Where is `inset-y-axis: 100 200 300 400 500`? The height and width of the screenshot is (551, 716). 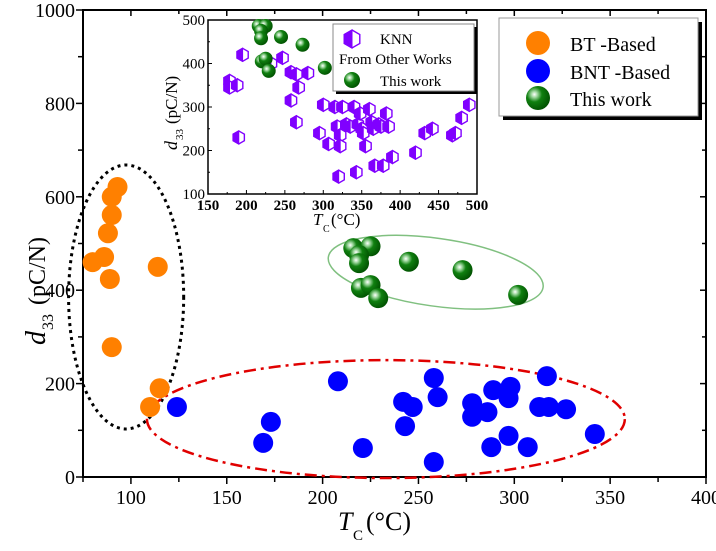 inset-y-axis: 100 200 300 400 500 is located at coordinates (197, 108).